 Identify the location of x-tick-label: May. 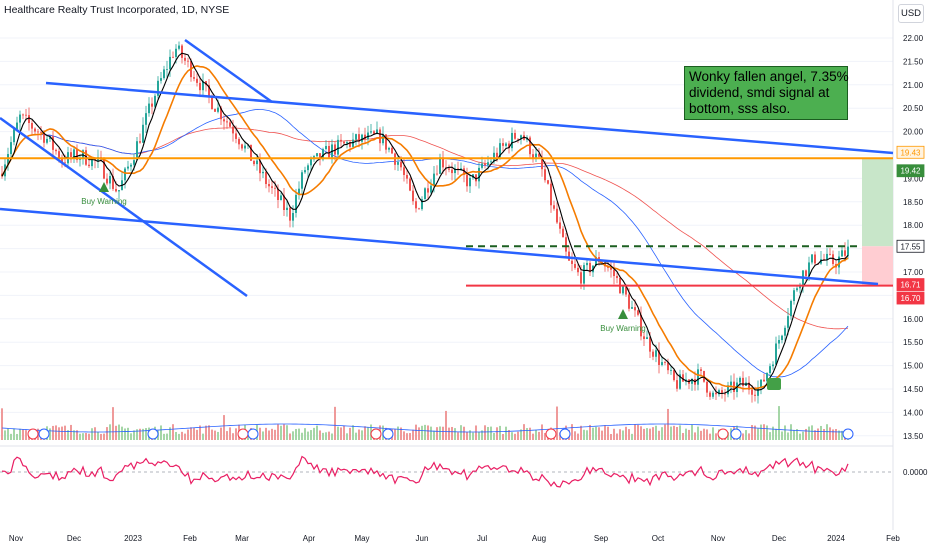
(361, 538).